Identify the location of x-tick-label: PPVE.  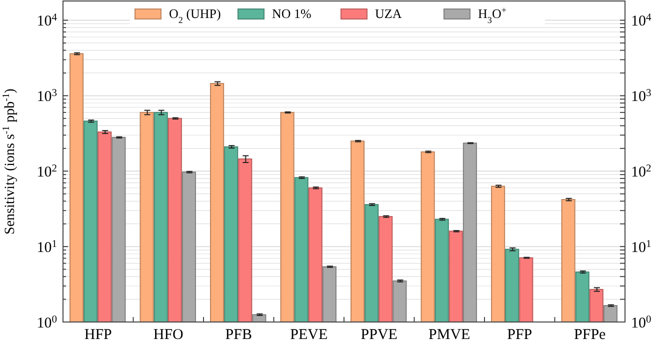
(379, 334).